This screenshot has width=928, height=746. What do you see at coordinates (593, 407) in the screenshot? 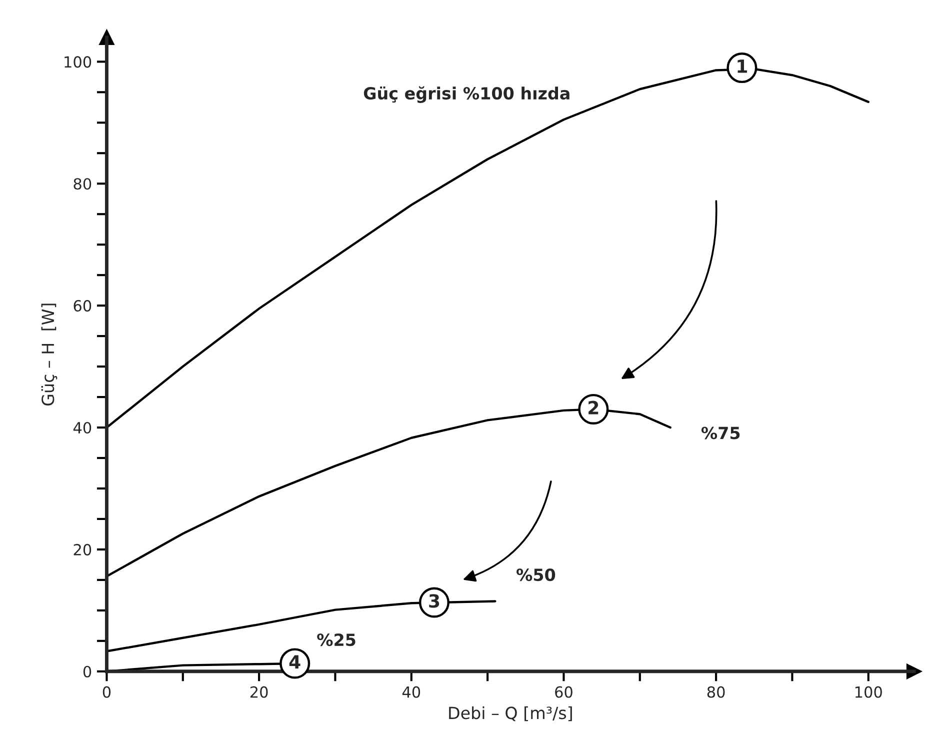
I see `annotation: 2` at bounding box center [593, 407].